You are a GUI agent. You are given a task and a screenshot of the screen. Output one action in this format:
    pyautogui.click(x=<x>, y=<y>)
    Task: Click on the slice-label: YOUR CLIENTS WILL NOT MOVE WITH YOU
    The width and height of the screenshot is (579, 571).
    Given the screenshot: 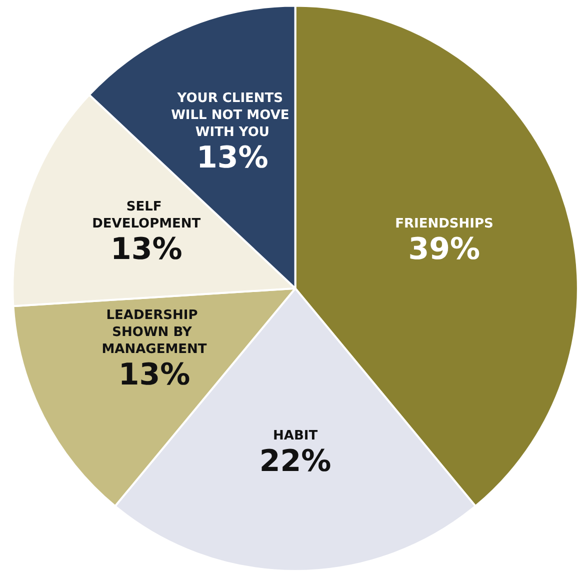 What is the action you would take?
    pyautogui.click(x=232, y=115)
    